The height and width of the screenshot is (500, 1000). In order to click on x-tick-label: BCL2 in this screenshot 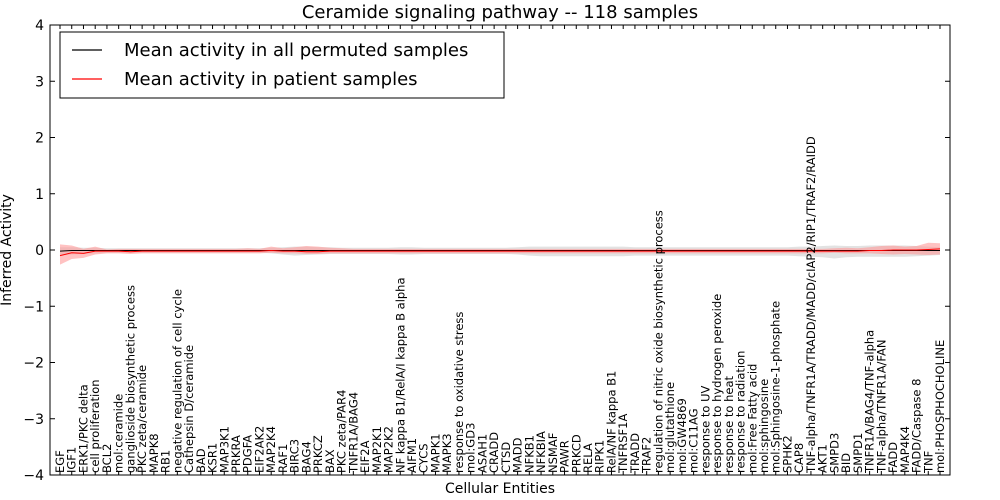, I will do `click(107, 458)`.